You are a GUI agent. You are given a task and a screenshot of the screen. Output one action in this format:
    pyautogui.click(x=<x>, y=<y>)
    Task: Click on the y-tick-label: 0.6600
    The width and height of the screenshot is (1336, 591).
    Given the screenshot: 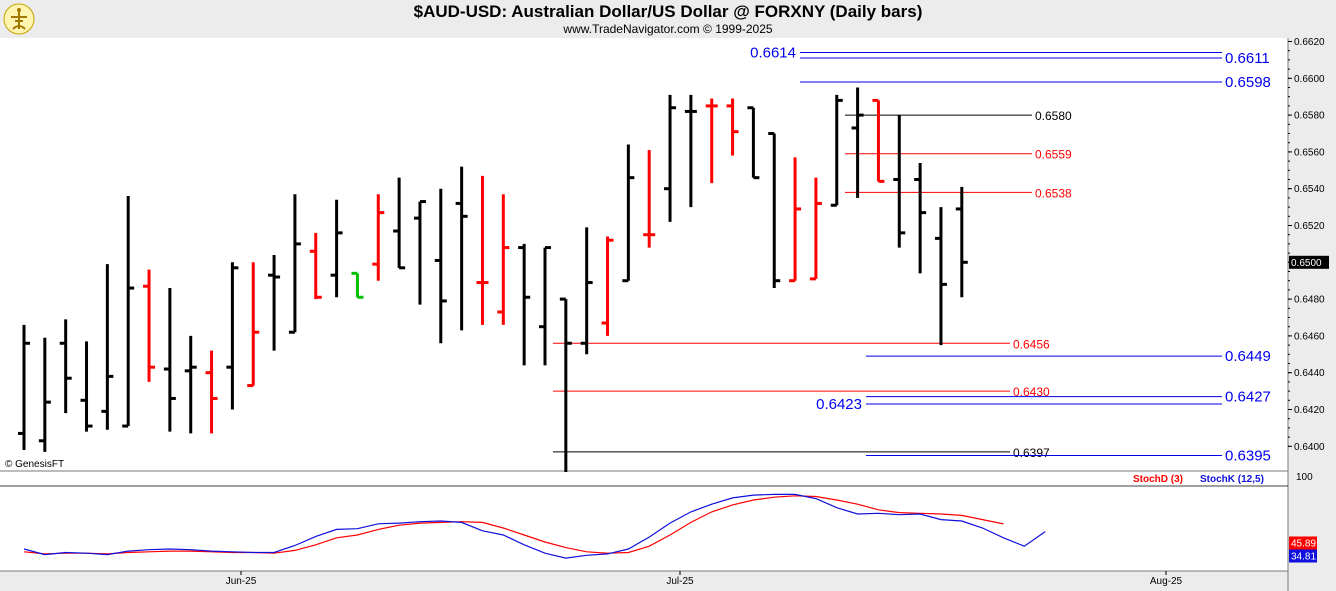 What is the action you would take?
    pyautogui.click(x=1309, y=79)
    